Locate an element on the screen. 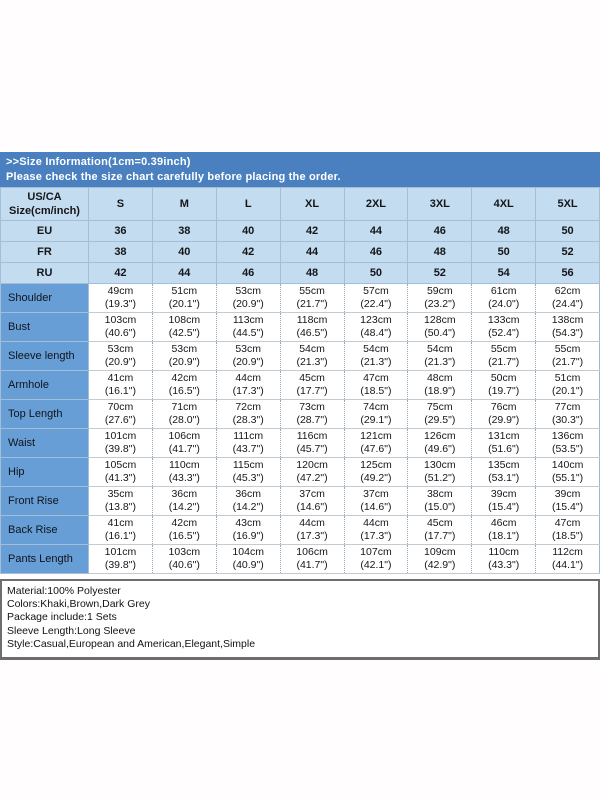 The height and width of the screenshot is (800, 600). measurement-cm-value: 55cm is located at coordinates (312, 291).